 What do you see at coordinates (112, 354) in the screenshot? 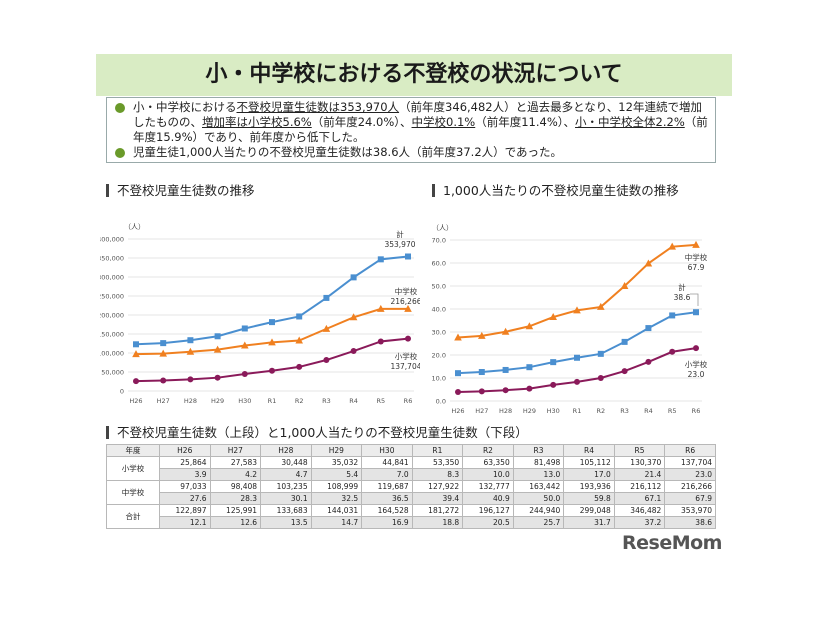
I see `y-tick-label: 100,000` at bounding box center [112, 354].